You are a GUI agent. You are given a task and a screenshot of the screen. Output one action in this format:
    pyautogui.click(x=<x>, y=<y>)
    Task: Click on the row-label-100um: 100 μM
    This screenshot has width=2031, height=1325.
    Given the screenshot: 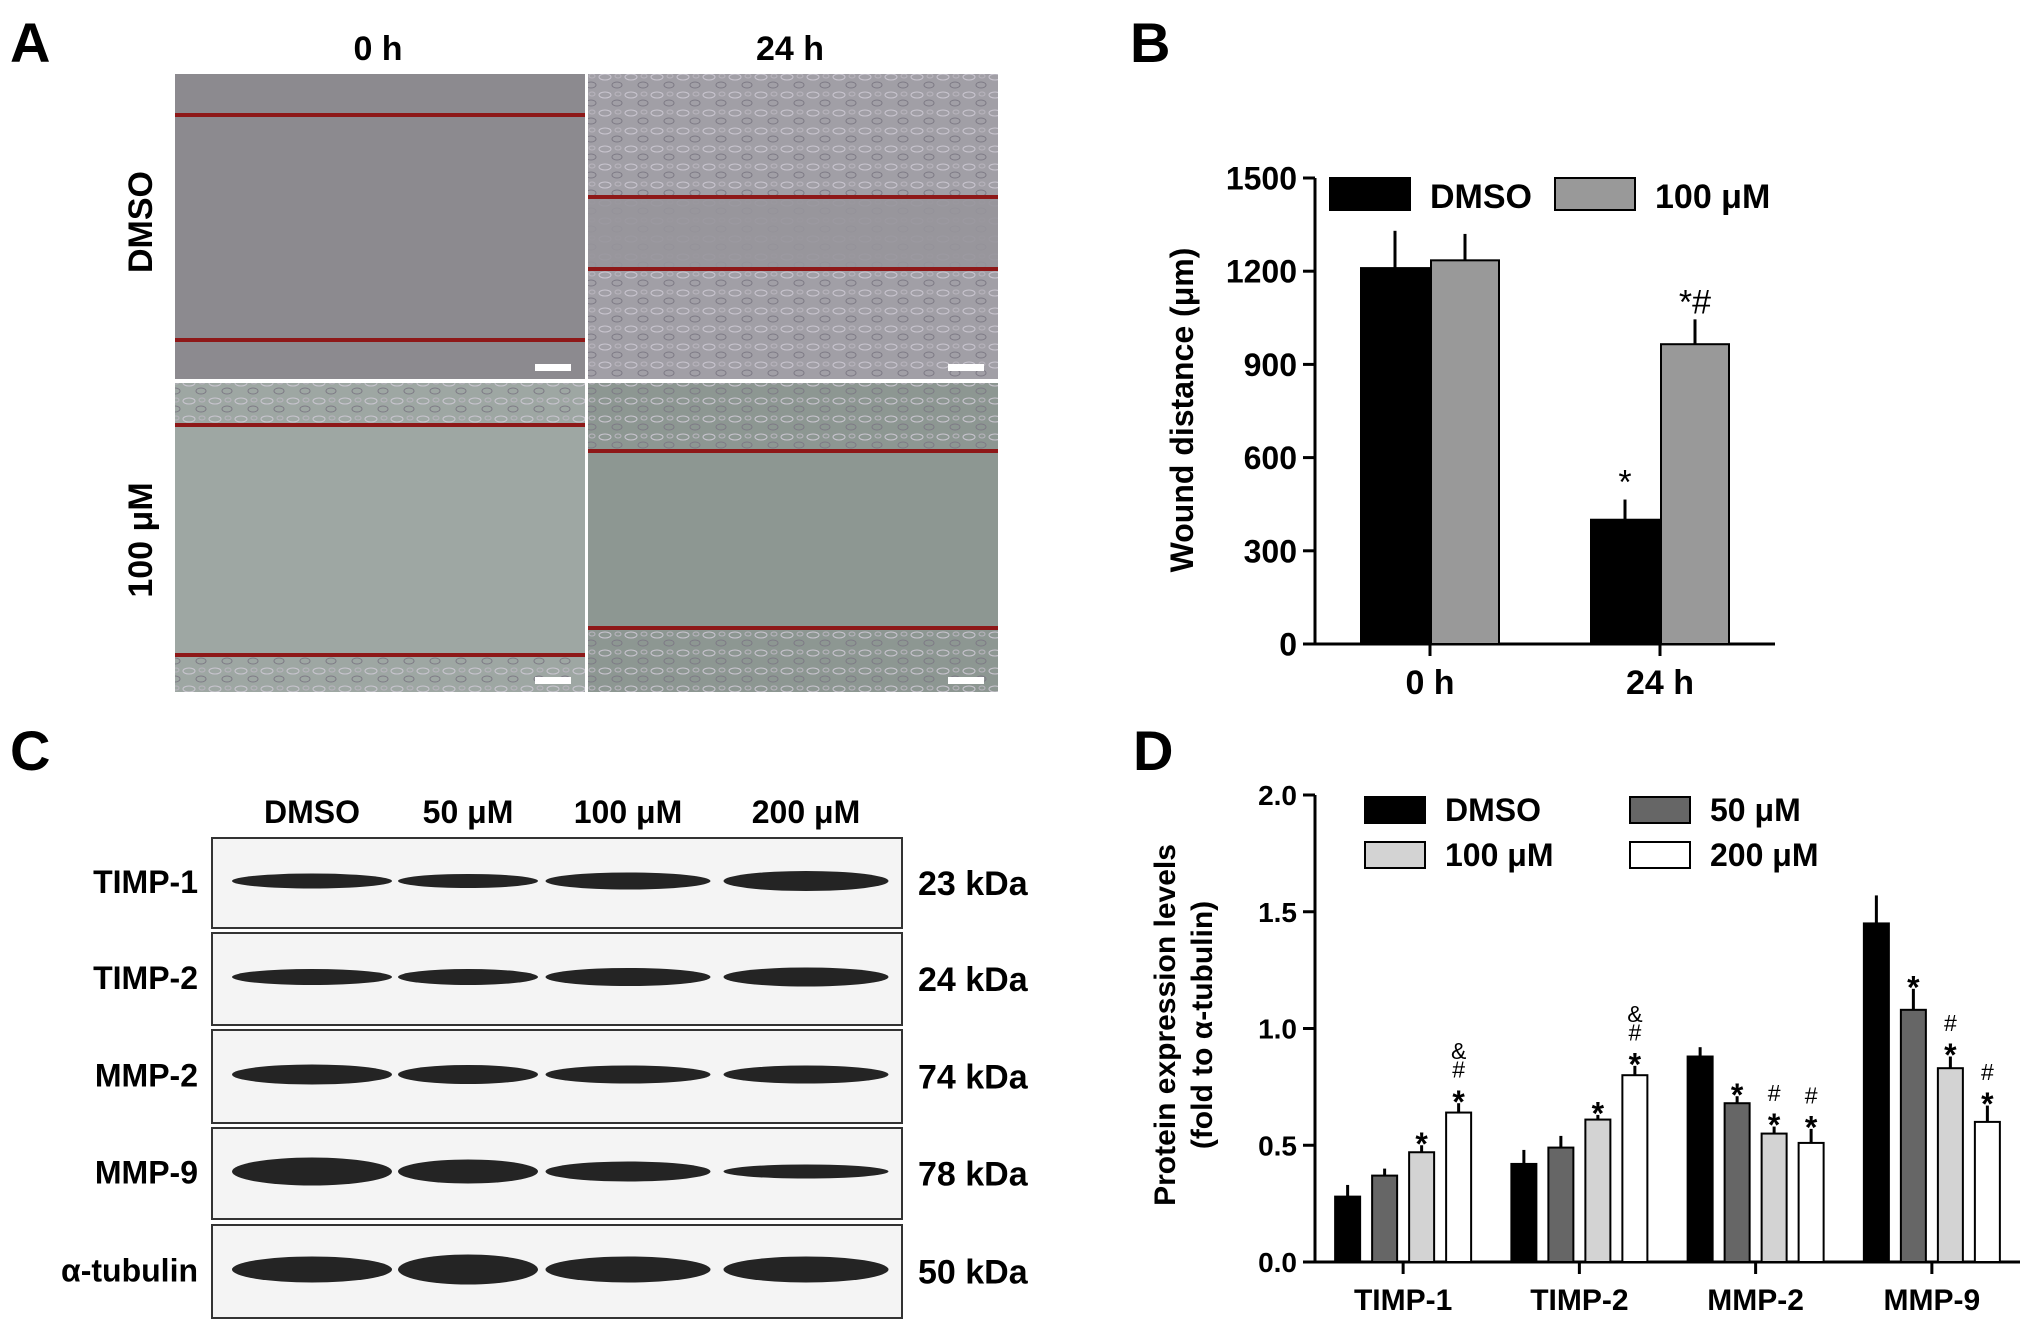 What is the action you would take?
    pyautogui.click(x=141, y=539)
    